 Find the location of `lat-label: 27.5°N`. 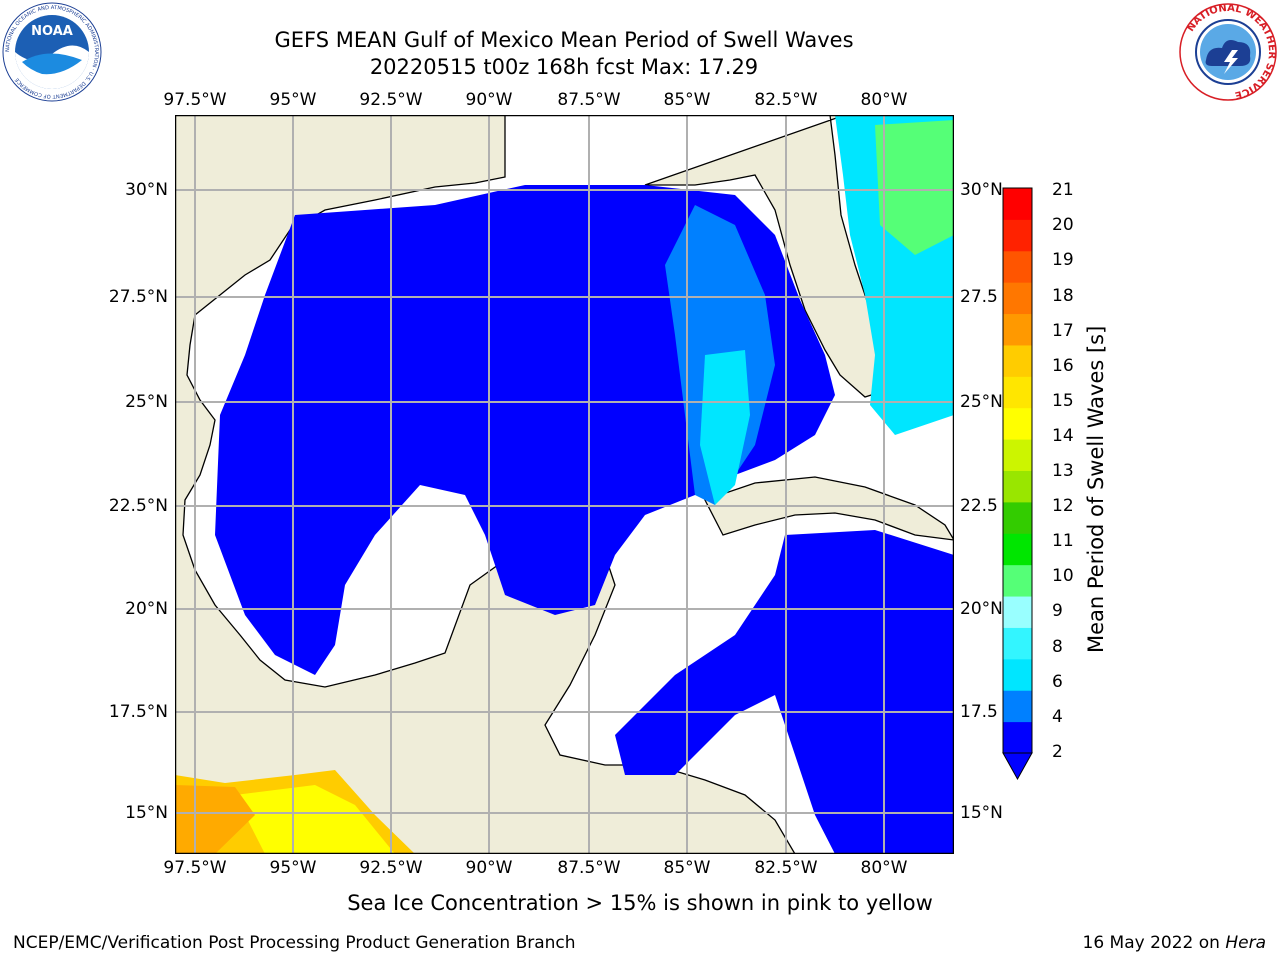

lat-label: 27.5°N is located at coordinates (138, 297).